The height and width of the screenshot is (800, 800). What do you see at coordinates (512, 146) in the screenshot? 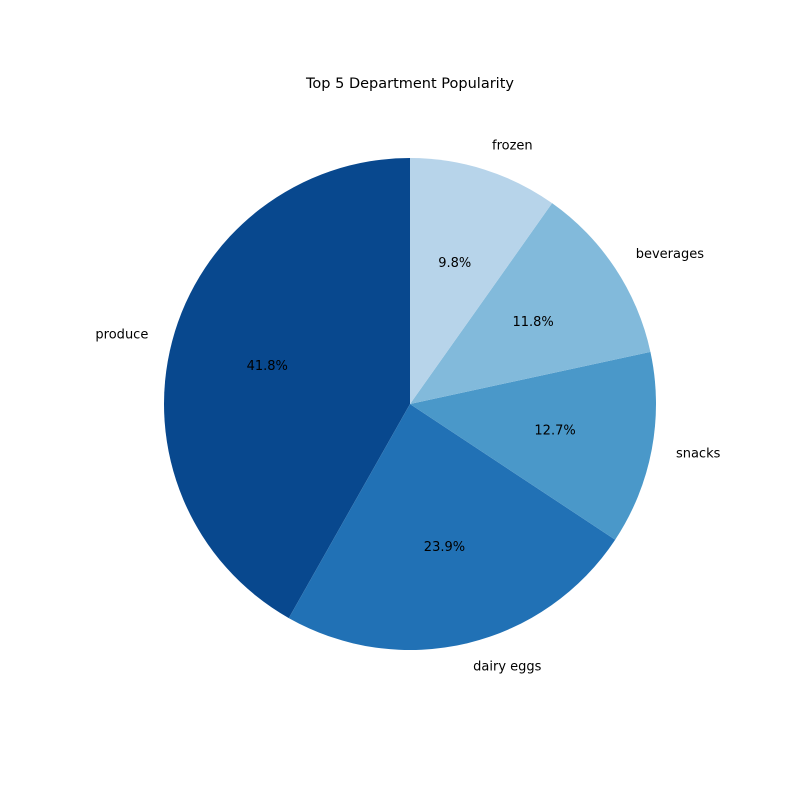
I see `slice-label-frozen: frozen` at bounding box center [512, 146].